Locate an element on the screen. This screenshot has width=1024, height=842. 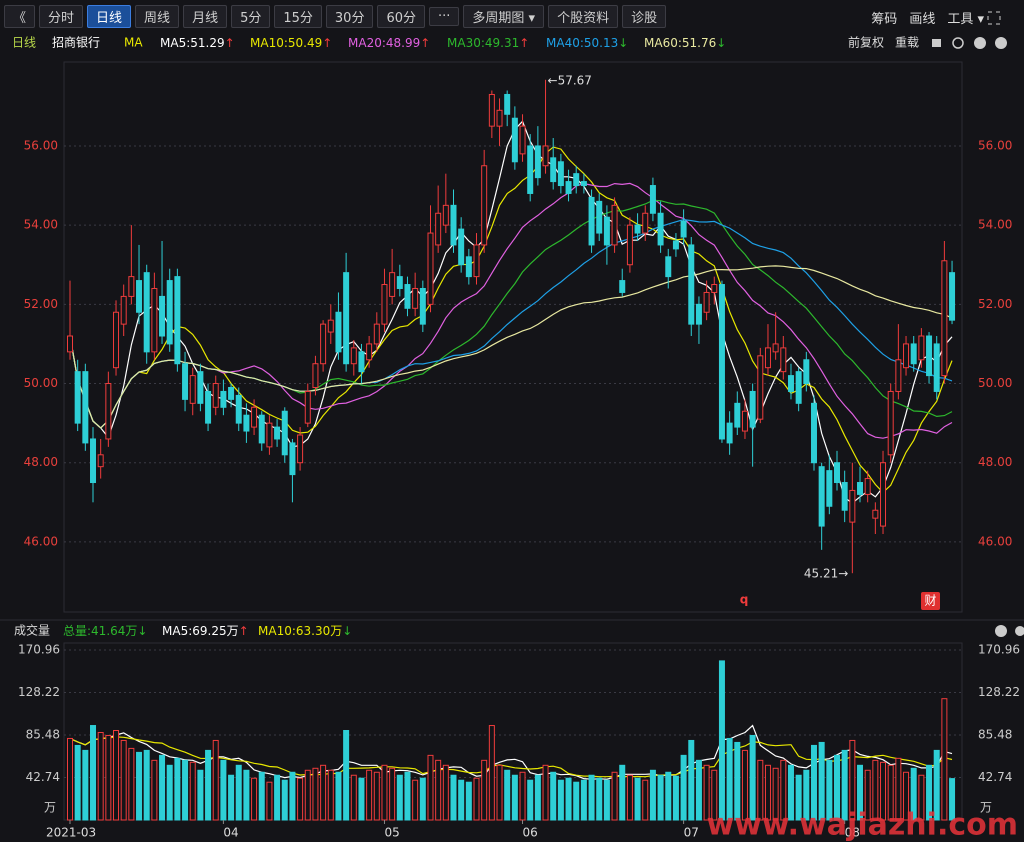
y-tick-label: 42.74 is located at coordinates (43, 777).